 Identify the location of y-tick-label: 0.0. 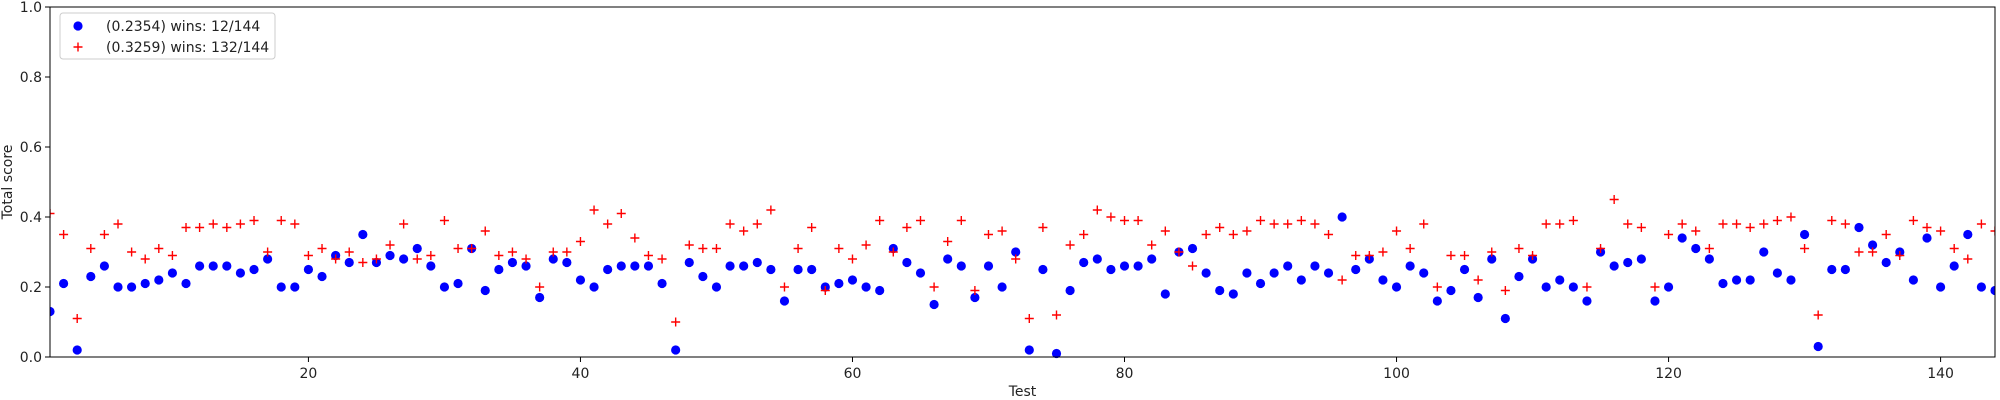
(31, 358).